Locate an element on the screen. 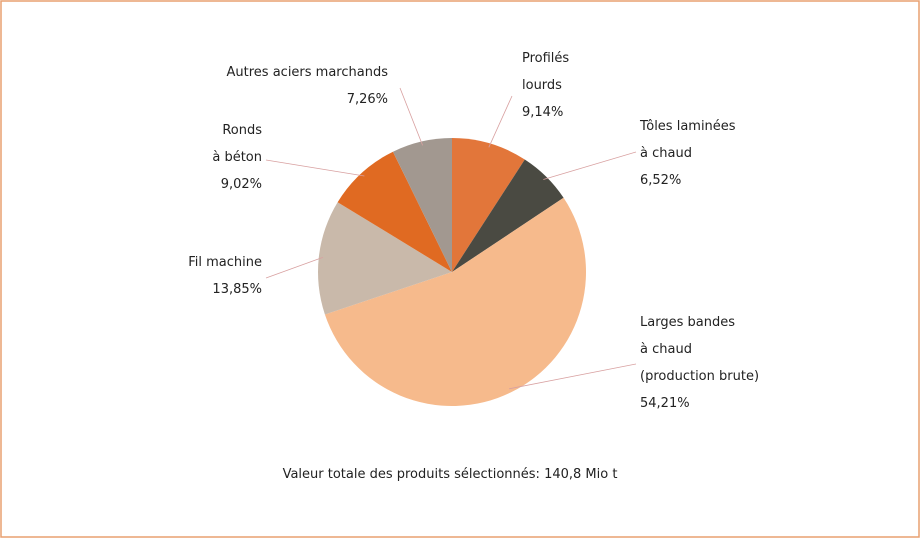 This screenshot has height=540, width=921. slice-label: Larges bandes à chaud (production brute) is located at coordinates (699, 349).